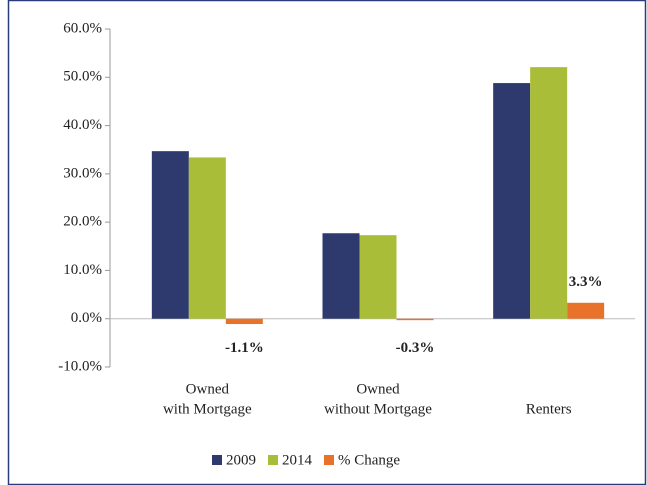 This screenshot has height=485, width=647. Describe the element at coordinates (82, 270) in the screenshot. I see `y-tick-label: 10.0%` at that location.